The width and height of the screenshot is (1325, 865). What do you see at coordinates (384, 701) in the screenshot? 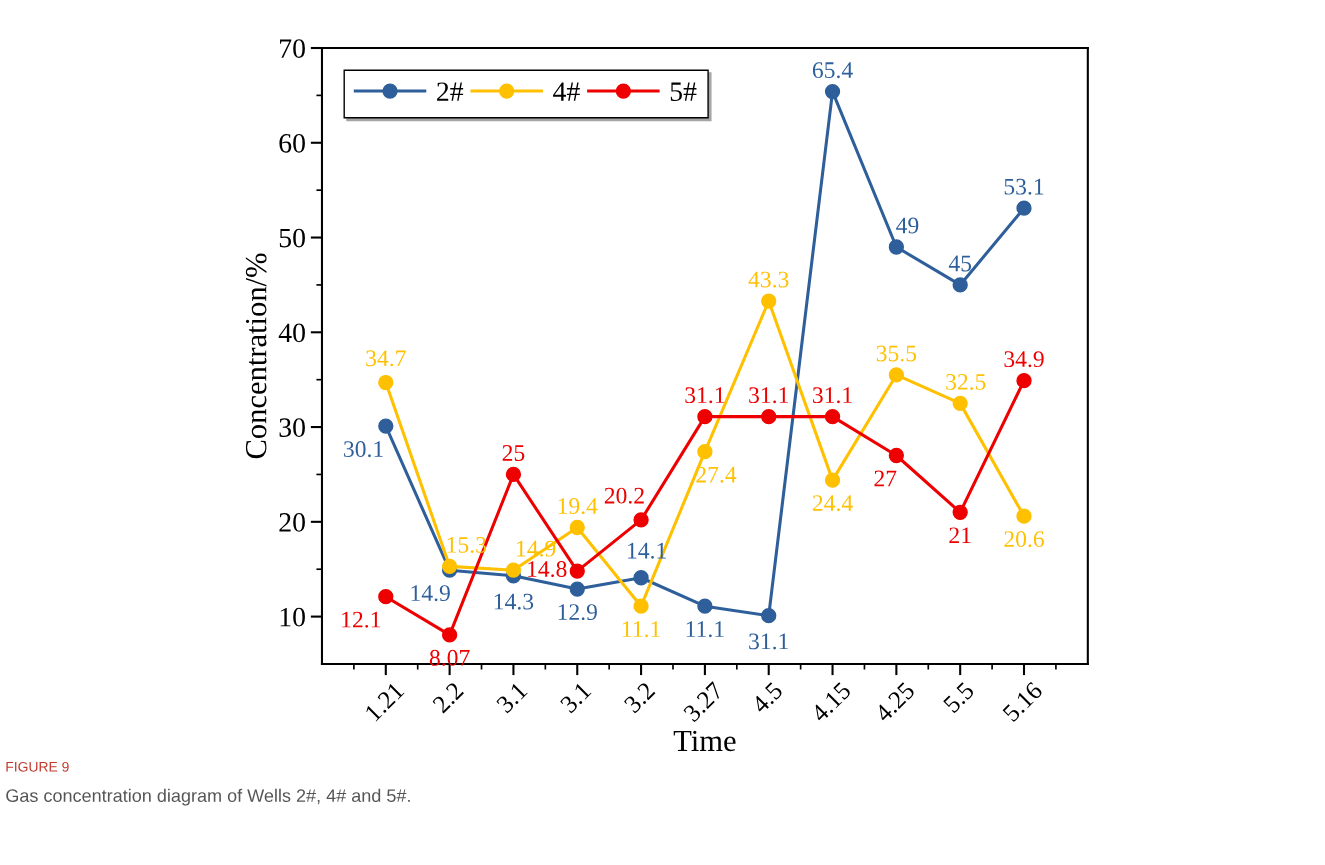
I see `x-tick-label: 1.21` at bounding box center [384, 701].